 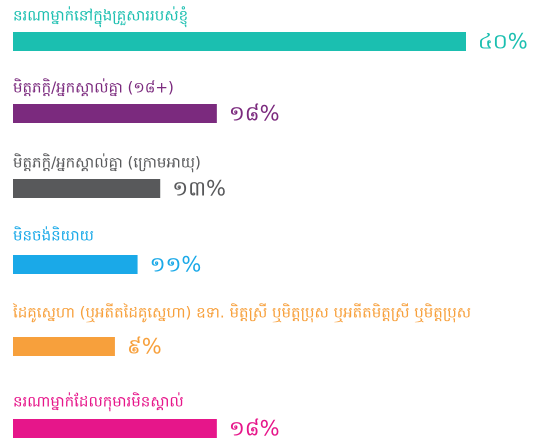 I want to click on category-label: មិត្តភក្តិ/អ្នកស្គាល់គ្នា (១៨+), so click(x=93, y=87).